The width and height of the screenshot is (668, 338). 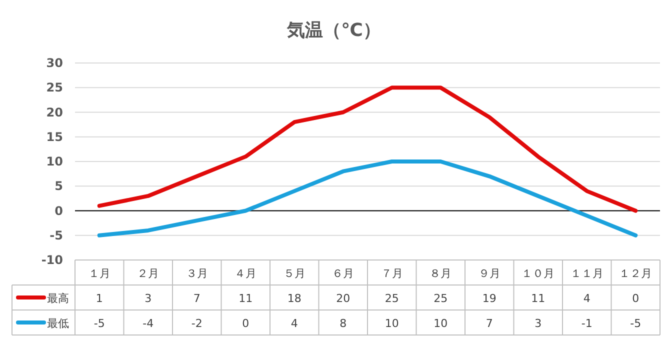 I want to click on x-tick-label: ５月, so click(x=294, y=273).